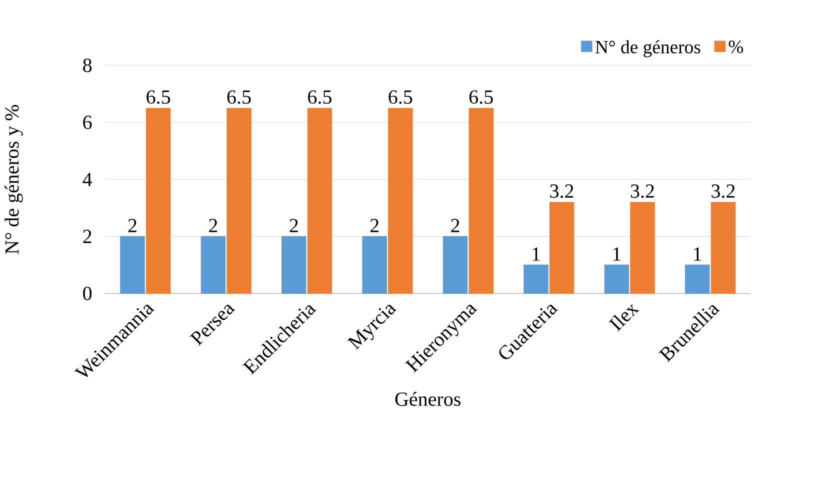 Image resolution: width=831 pixels, height=491 pixels. Describe the element at coordinates (87, 179) in the screenshot. I see `y-tick-label: 4` at that location.